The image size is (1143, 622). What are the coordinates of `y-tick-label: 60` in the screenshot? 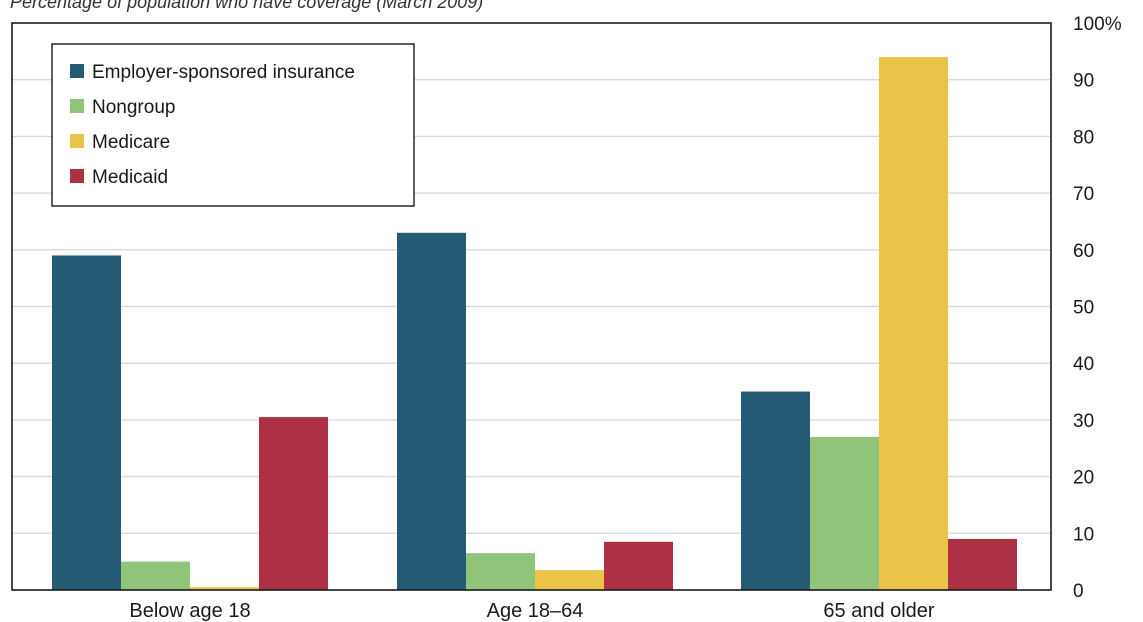 It's located at (1083, 251).